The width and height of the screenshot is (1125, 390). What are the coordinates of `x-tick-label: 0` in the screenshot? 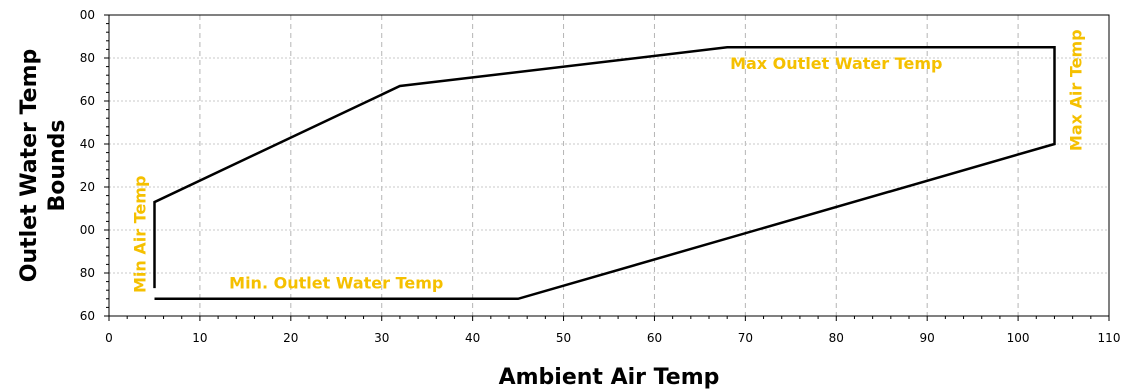 It's located at (109, 338).